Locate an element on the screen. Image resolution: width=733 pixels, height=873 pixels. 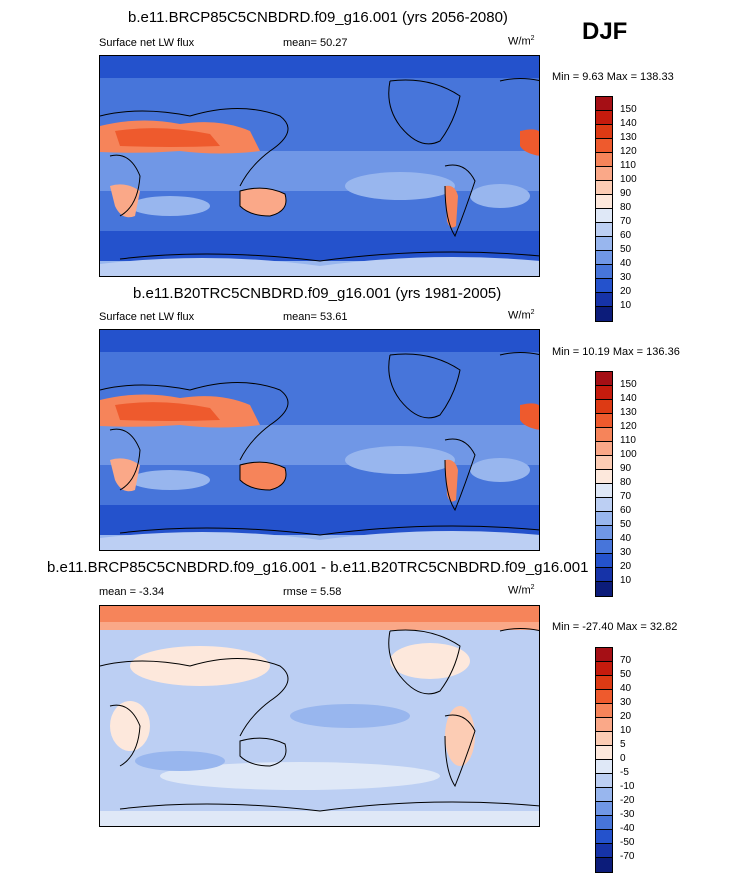
panel-3-colorbar-ticks: 70 50 40 30 20 10 5 0 -5 -10 -20 -30 -40 -50 -70 is located at coordinates (627, 759).